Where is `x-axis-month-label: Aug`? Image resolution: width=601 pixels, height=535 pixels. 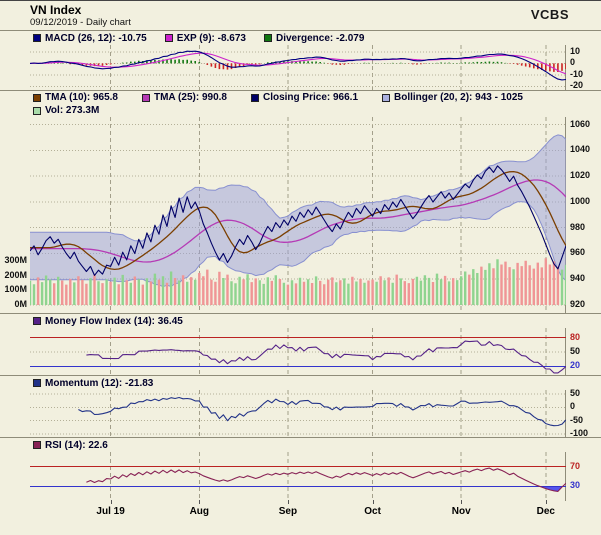 x-axis-month-label: Aug is located at coordinates (199, 511).